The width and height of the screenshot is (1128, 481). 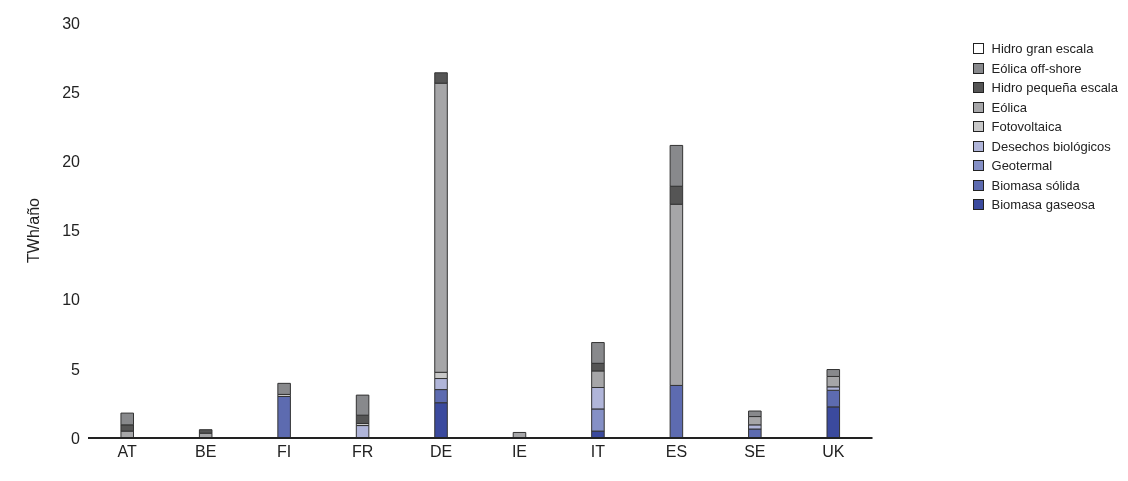 What do you see at coordinates (71, 92) in the screenshot?
I see `y-tick-label: 25` at bounding box center [71, 92].